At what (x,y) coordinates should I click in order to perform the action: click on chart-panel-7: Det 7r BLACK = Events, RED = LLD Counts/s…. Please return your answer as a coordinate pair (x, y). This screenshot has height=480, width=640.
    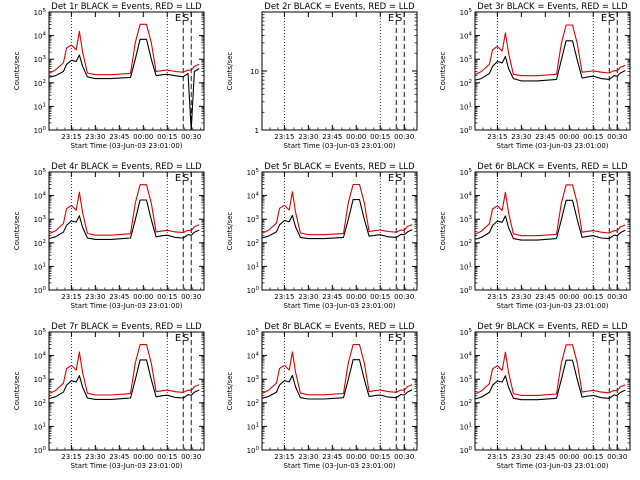
    Looking at the image, I should click on (109, 396).